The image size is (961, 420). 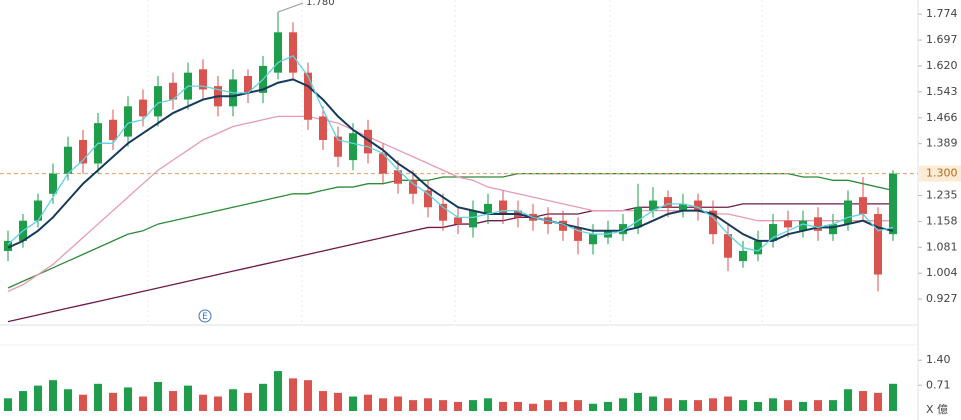 What do you see at coordinates (938, 359) in the screenshot?
I see `volume-tick-label: 1.40` at bounding box center [938, 359].